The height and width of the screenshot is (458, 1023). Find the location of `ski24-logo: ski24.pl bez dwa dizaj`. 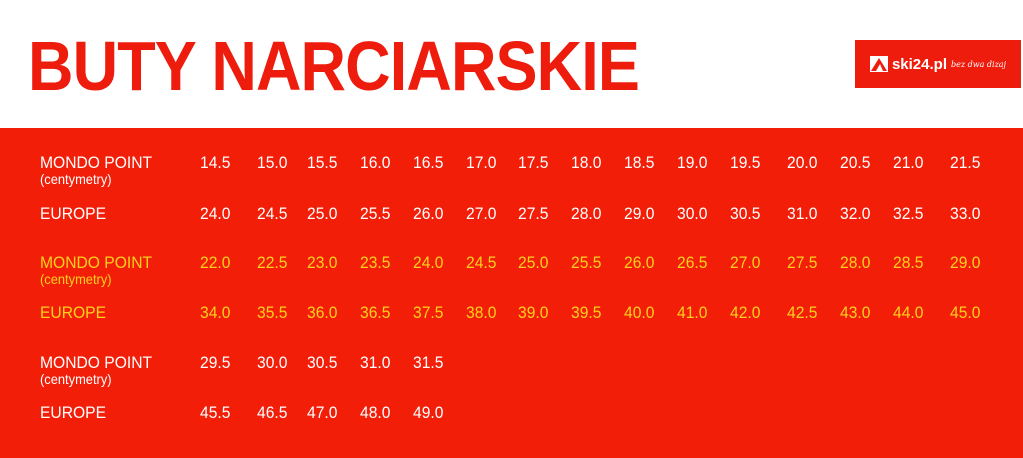

ski24-logo: ski24.pl bez dwa dizaj is located at coordinates (938, 64).